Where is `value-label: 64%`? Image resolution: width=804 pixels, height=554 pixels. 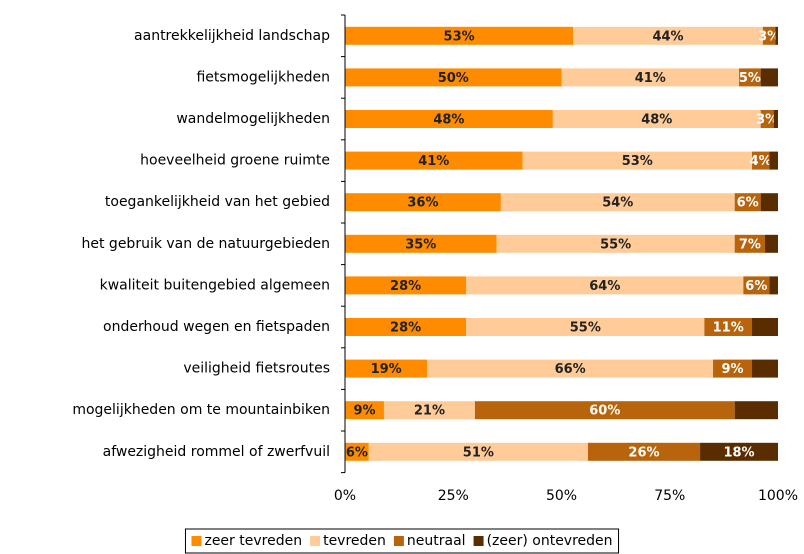 value-label: 64% is located at coordinates (604, 286).